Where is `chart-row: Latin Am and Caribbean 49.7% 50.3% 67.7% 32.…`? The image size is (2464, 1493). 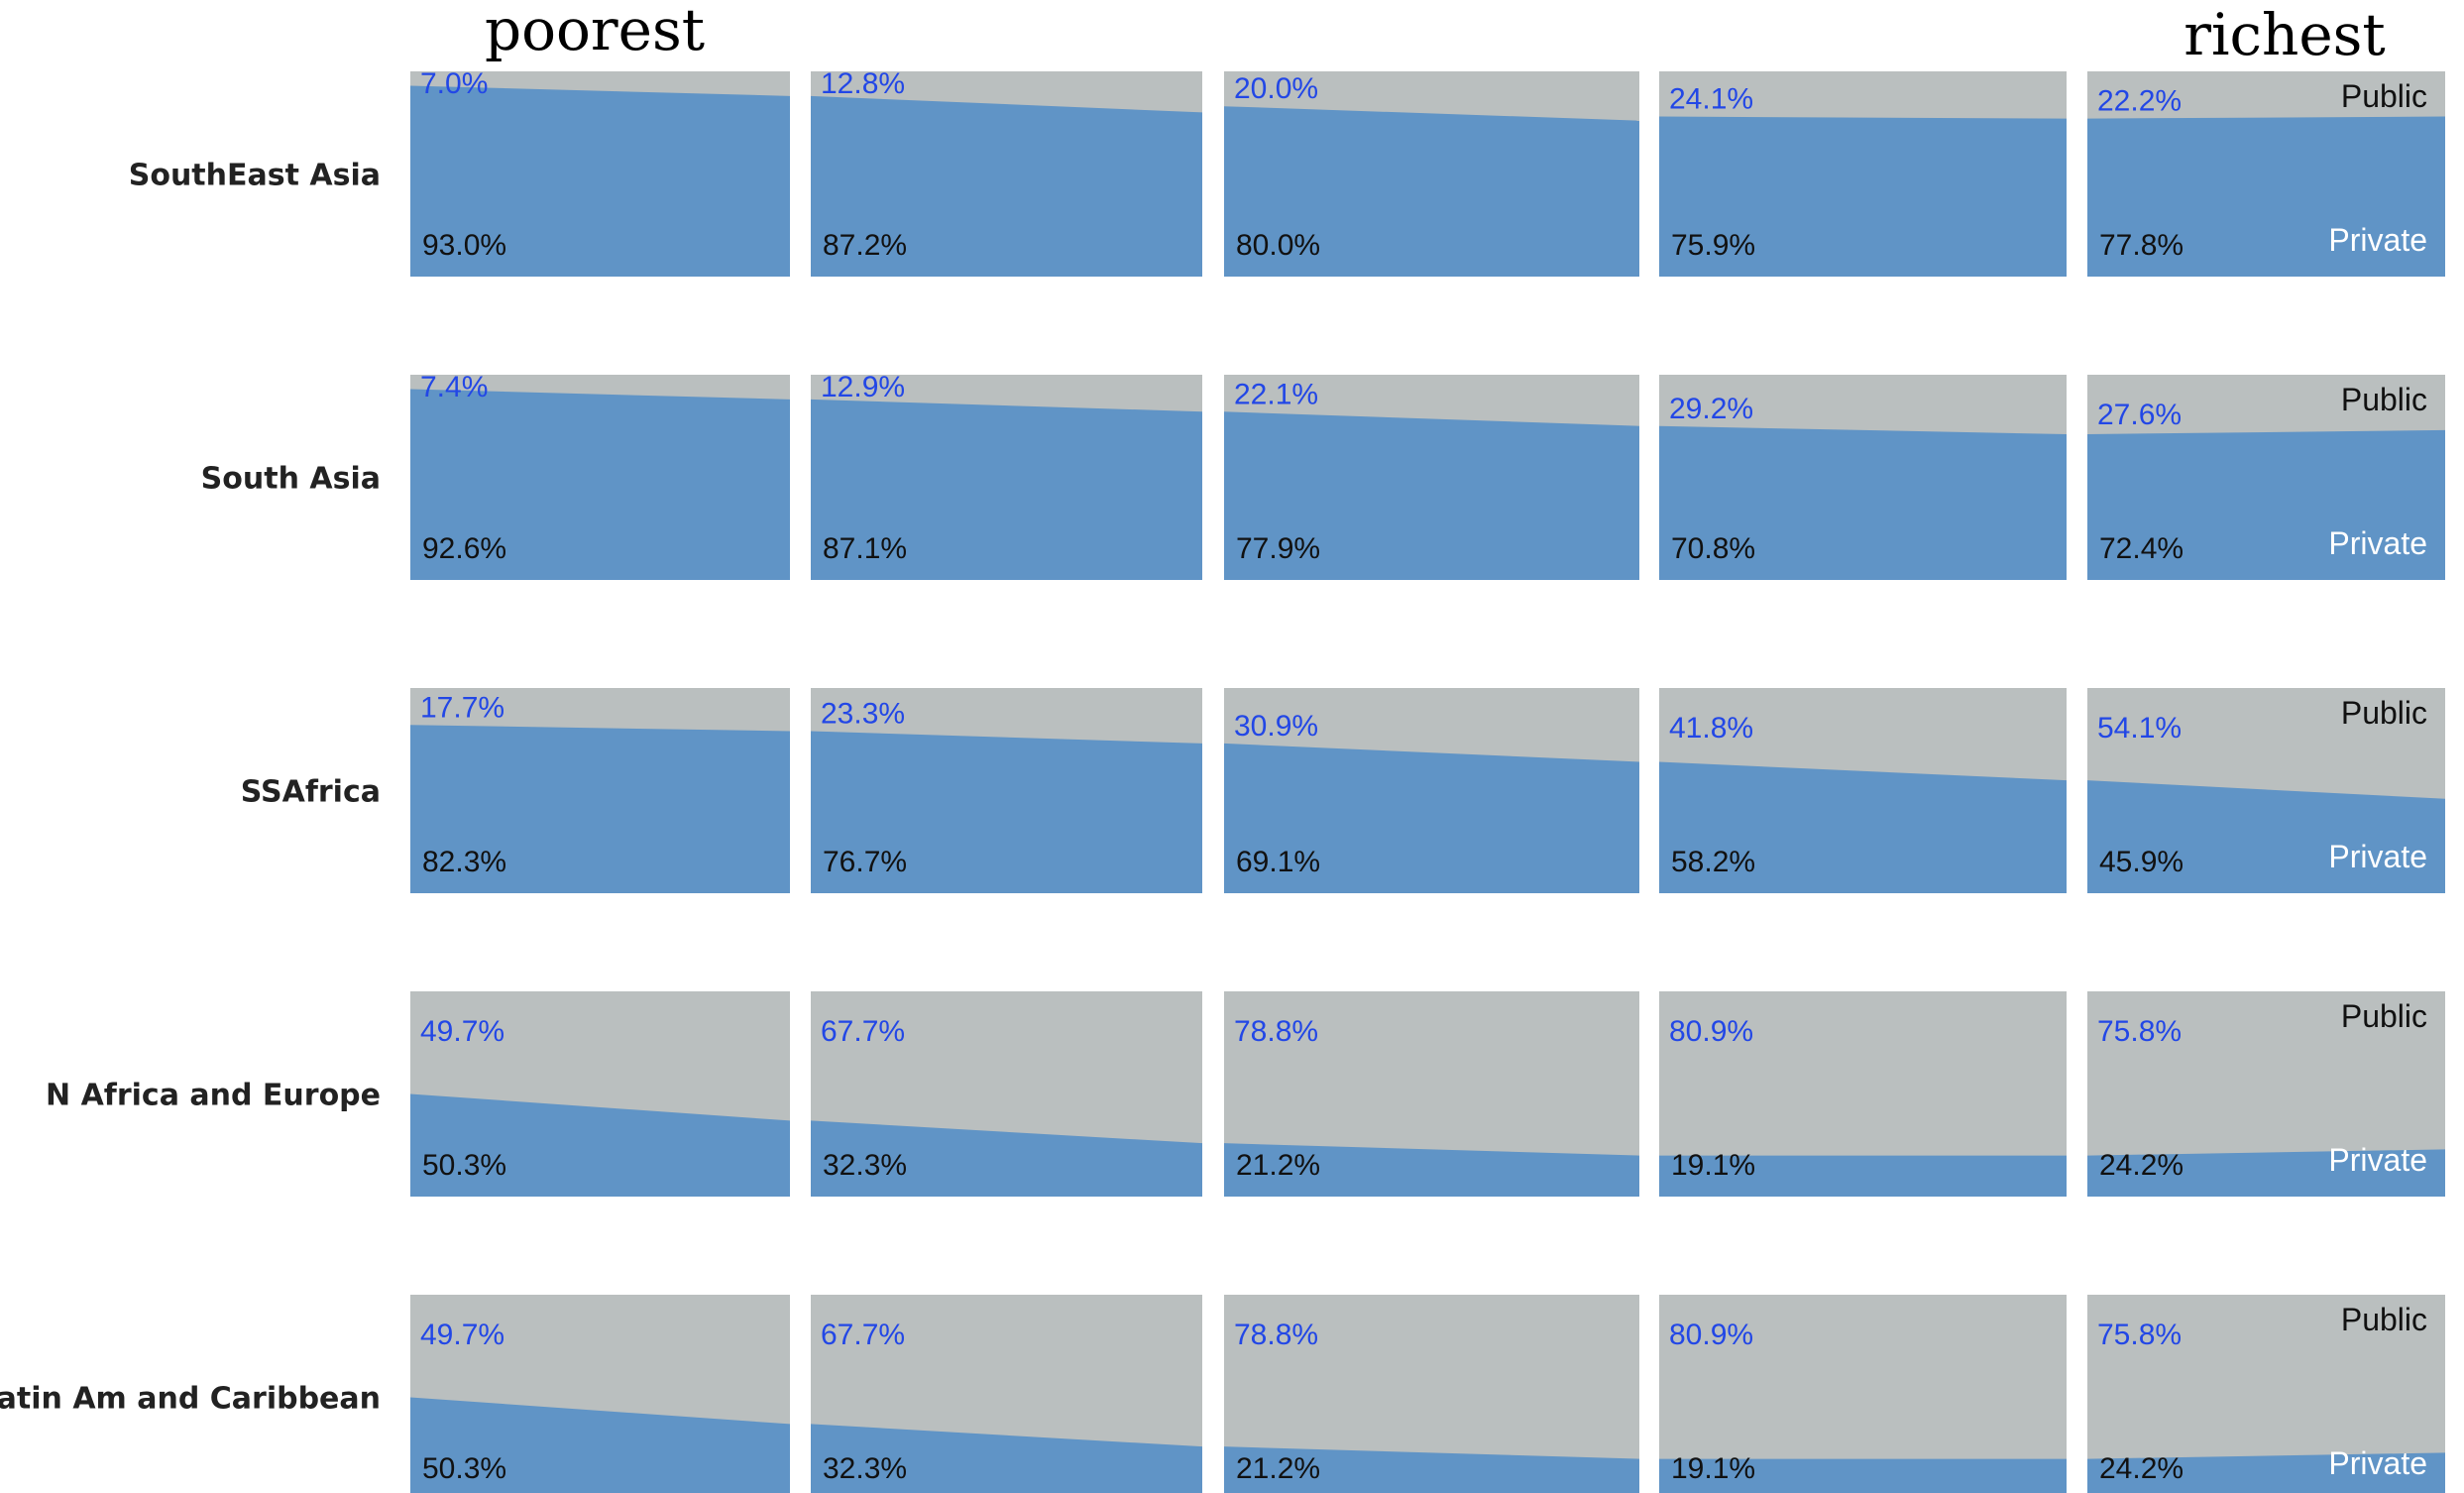 chart-row: Latin Am and Caribbean 49.7% 50.3% 67.7% 32.… is located at coordinates (1222, 1394).